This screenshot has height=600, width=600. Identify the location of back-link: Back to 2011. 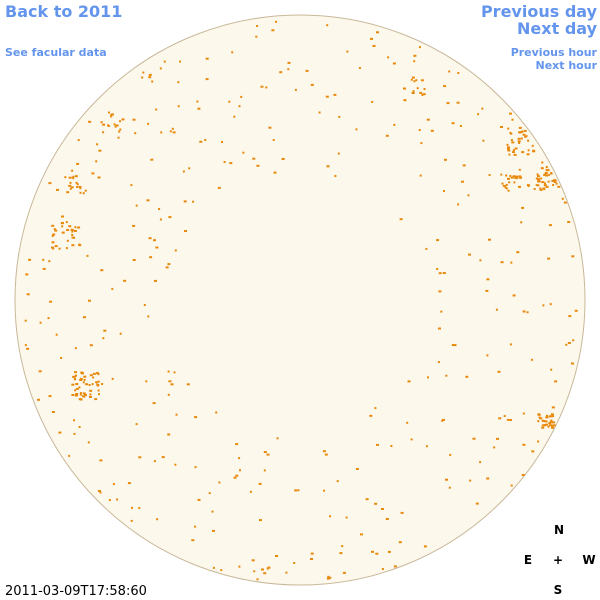
(63, 11).